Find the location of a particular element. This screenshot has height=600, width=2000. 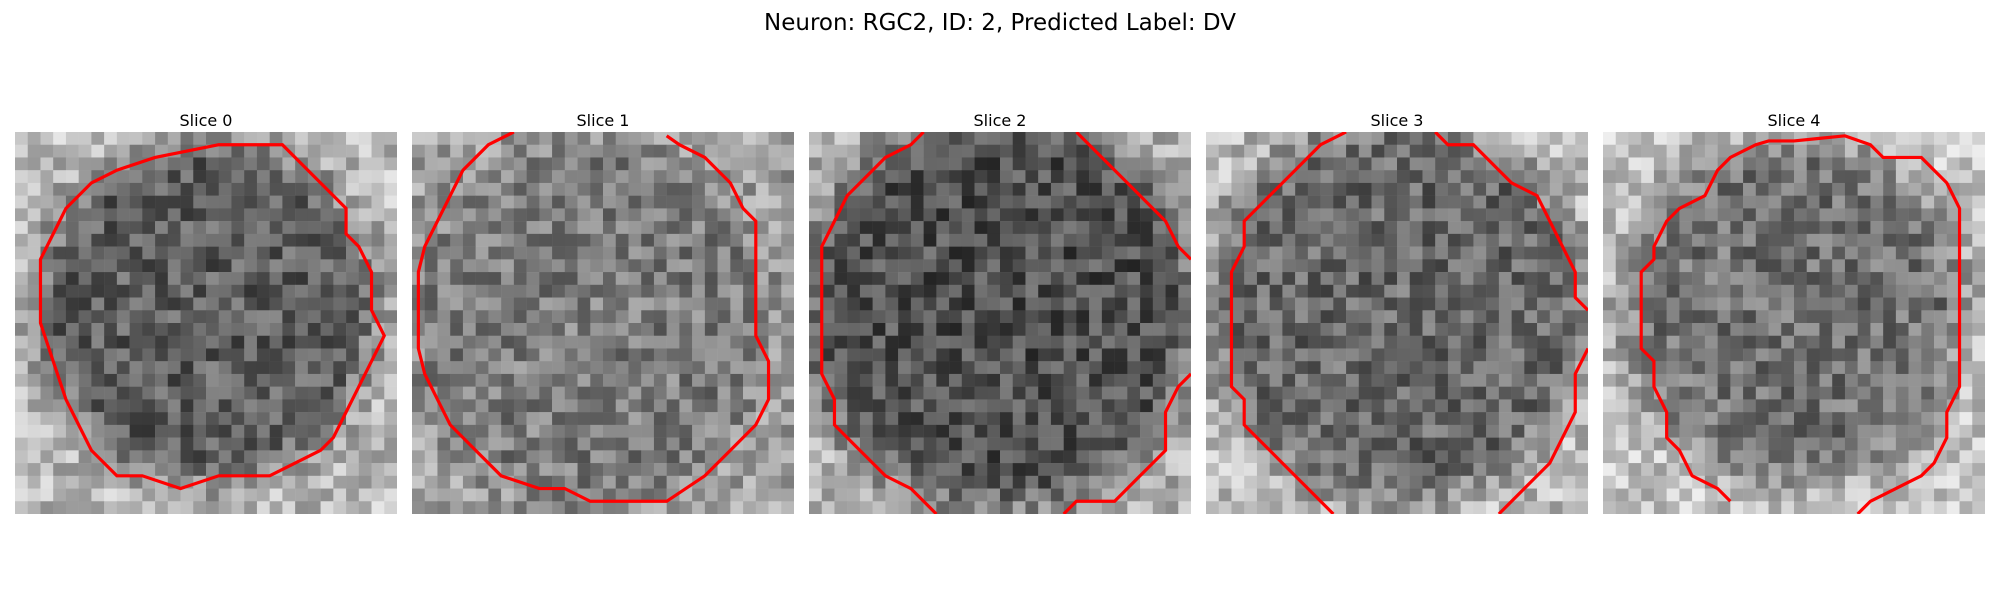

slice-title: Slice 1 is located at coordinates (603, 120).